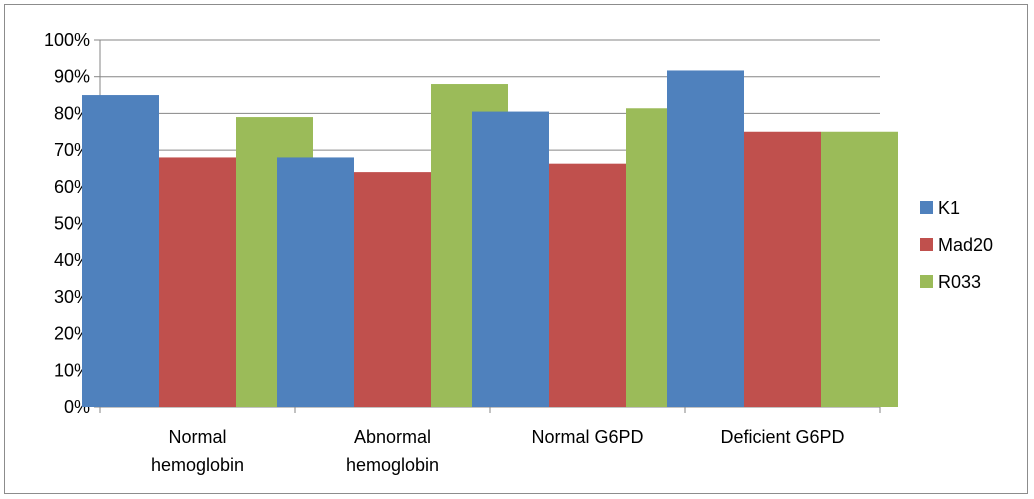 Image resolution: width=1034 pixels, height=499 pixels. What do you see at coordinates (926, 244) in the screenshot?
I see `legend-swatch-mad20` at bounding box center [926, 244].